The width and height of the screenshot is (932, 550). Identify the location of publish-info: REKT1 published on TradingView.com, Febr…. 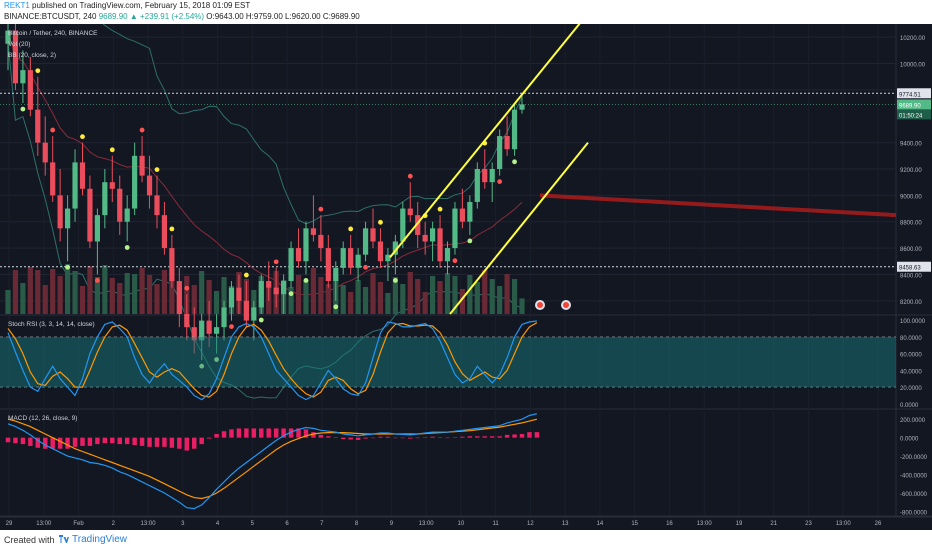
(127, 5).